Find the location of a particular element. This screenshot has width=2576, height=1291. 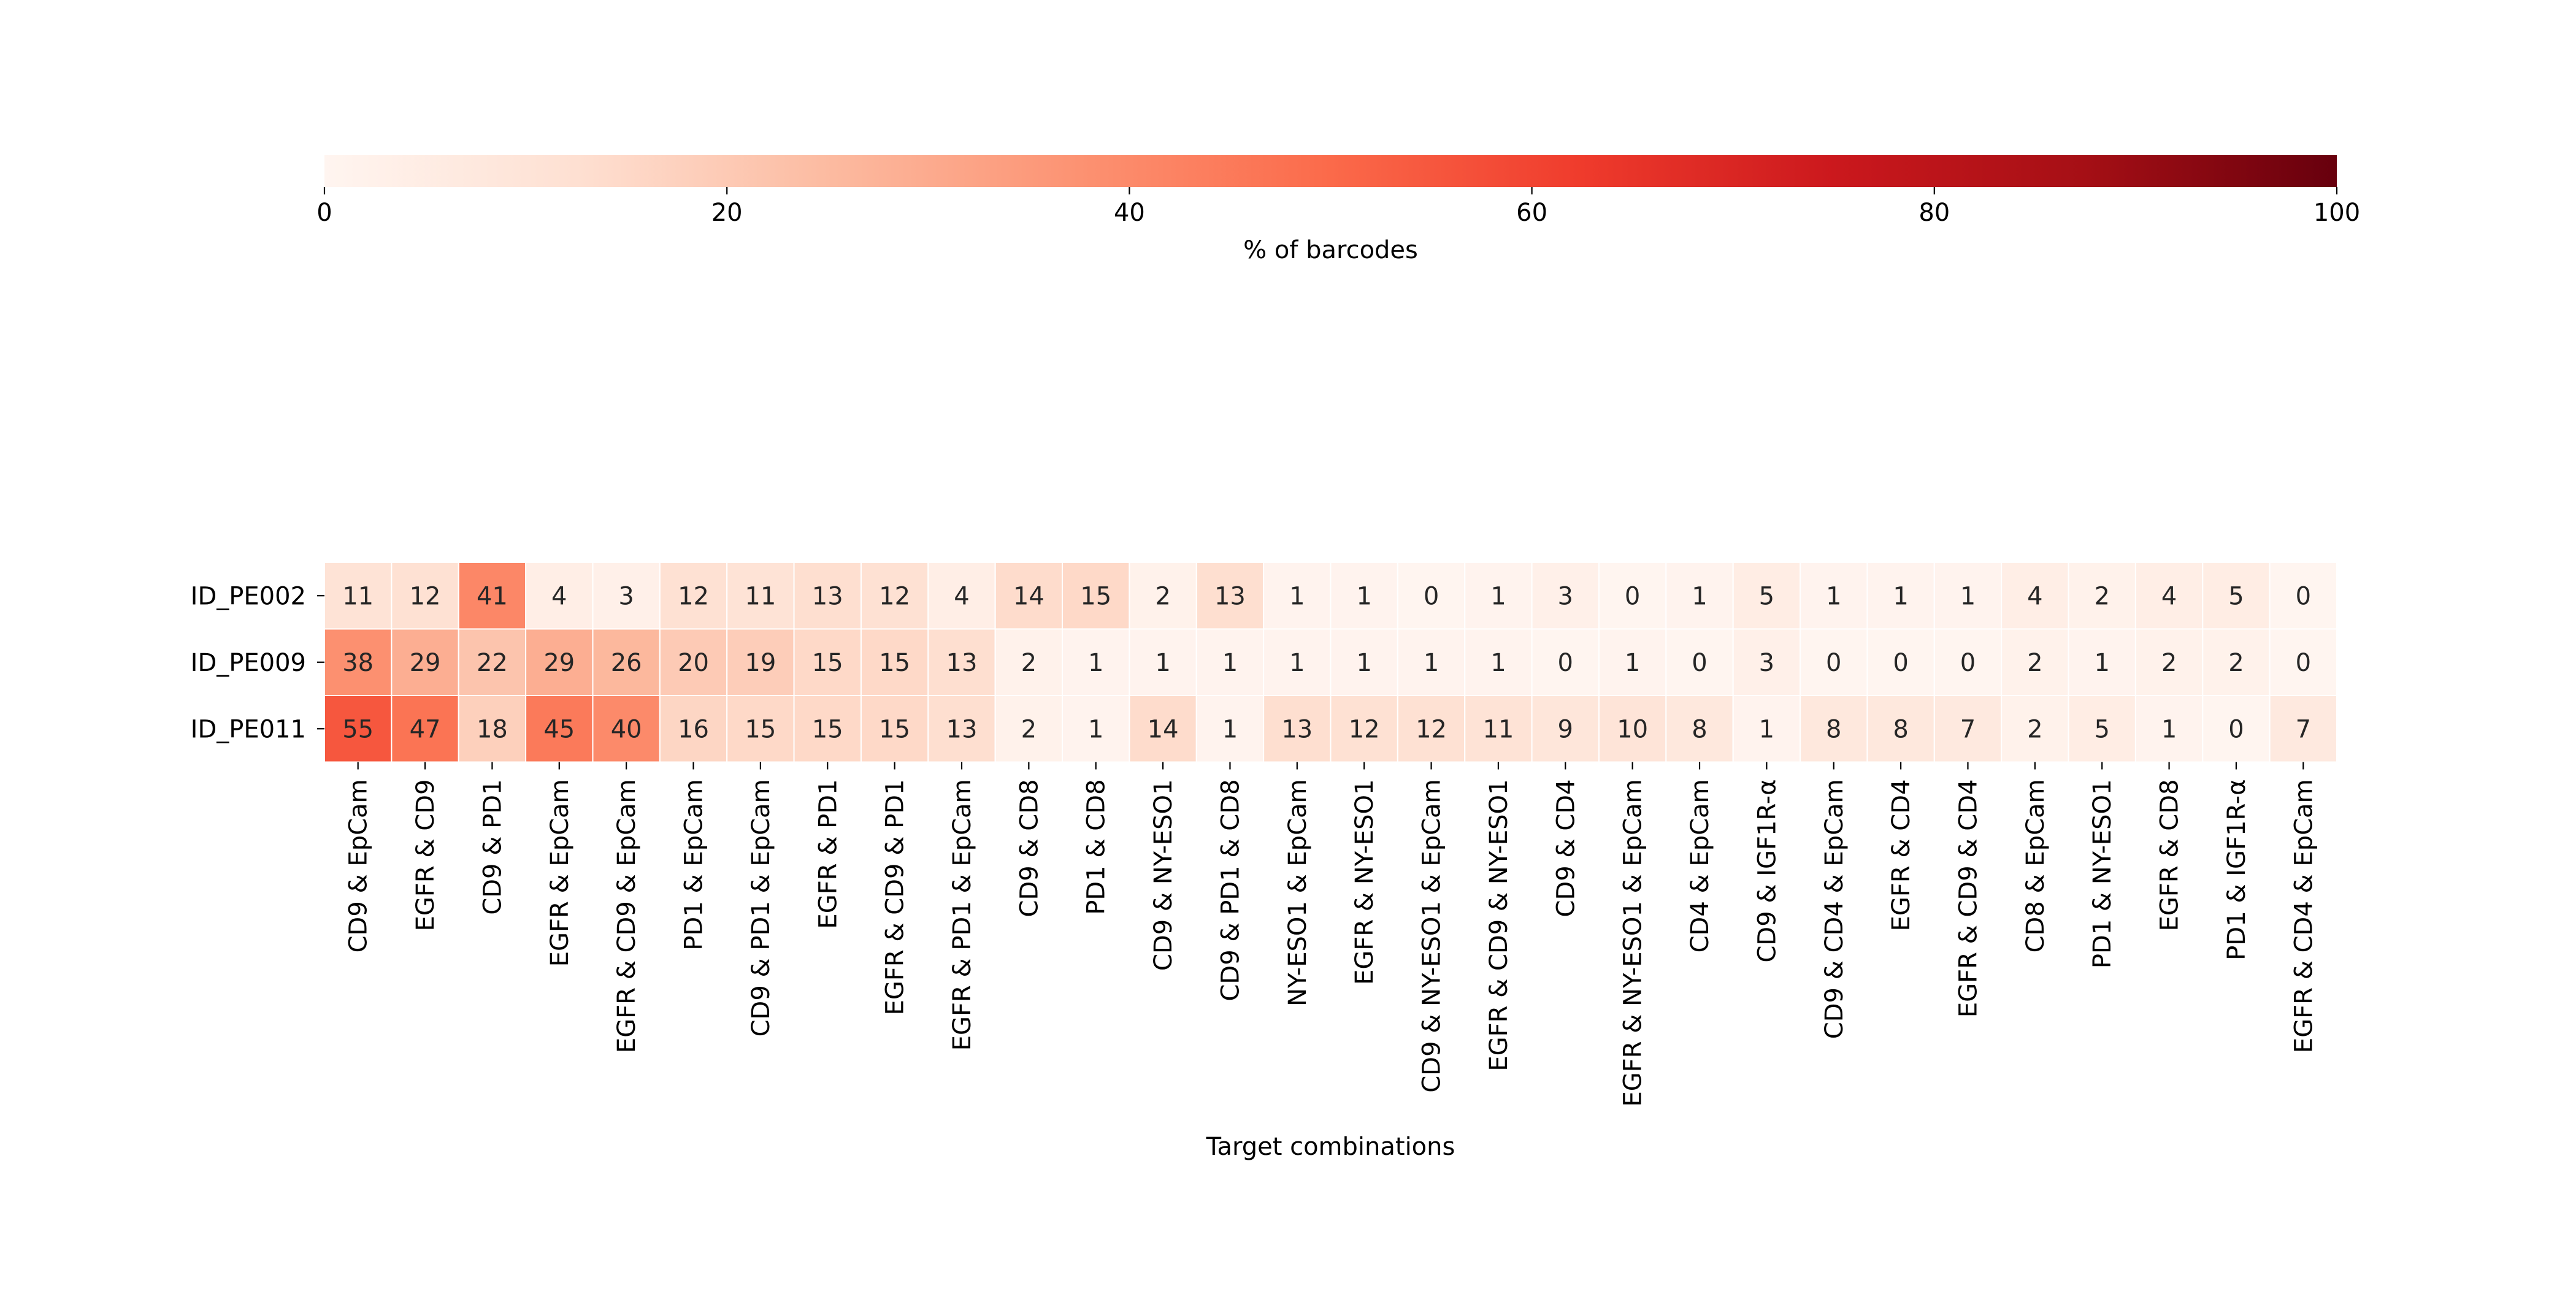

column-label: EGFR & CD9 is located at coordinates (426, 856).